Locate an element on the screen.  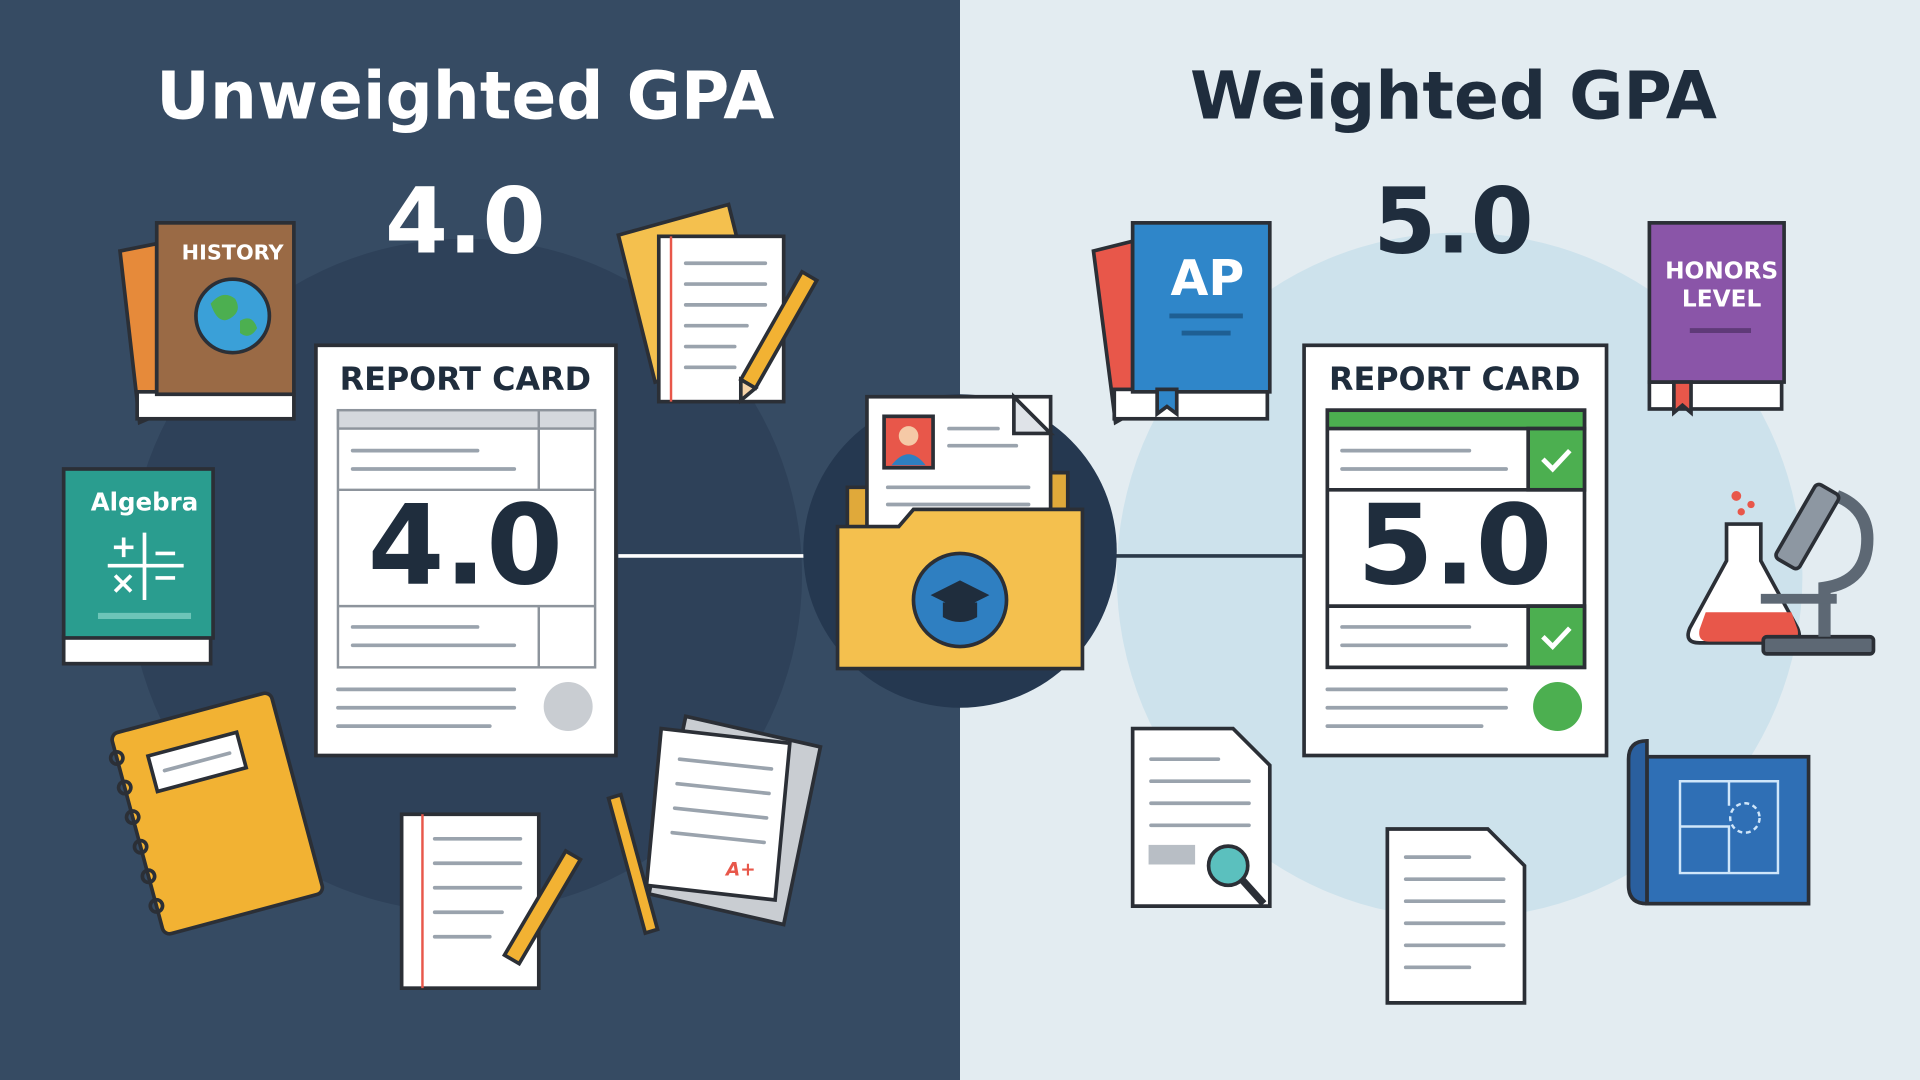
left-report-card-gpa: 4.0 is located at coordinates (465, 546).